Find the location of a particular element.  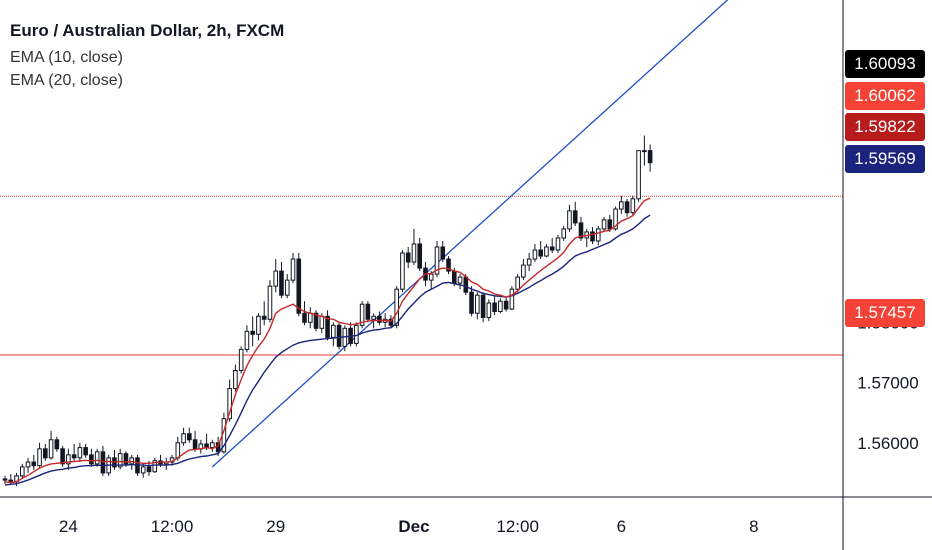

ema20-legend: EMA (20, close) is located at coordinates (66, 80).